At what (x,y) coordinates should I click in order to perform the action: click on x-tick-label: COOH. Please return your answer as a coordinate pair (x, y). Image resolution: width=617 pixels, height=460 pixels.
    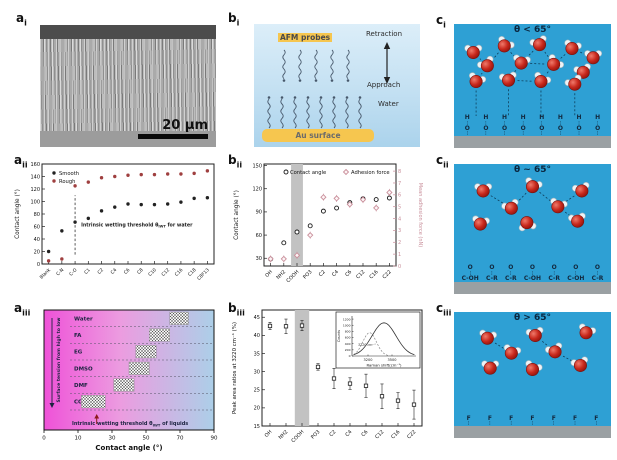
    Looking at the image, I should click on (297, 436).